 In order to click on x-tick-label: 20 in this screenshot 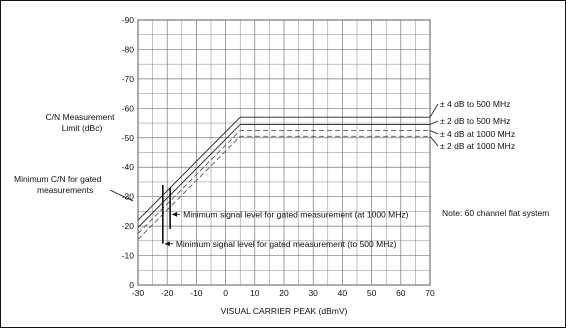, I will do `click(284, 293)`.